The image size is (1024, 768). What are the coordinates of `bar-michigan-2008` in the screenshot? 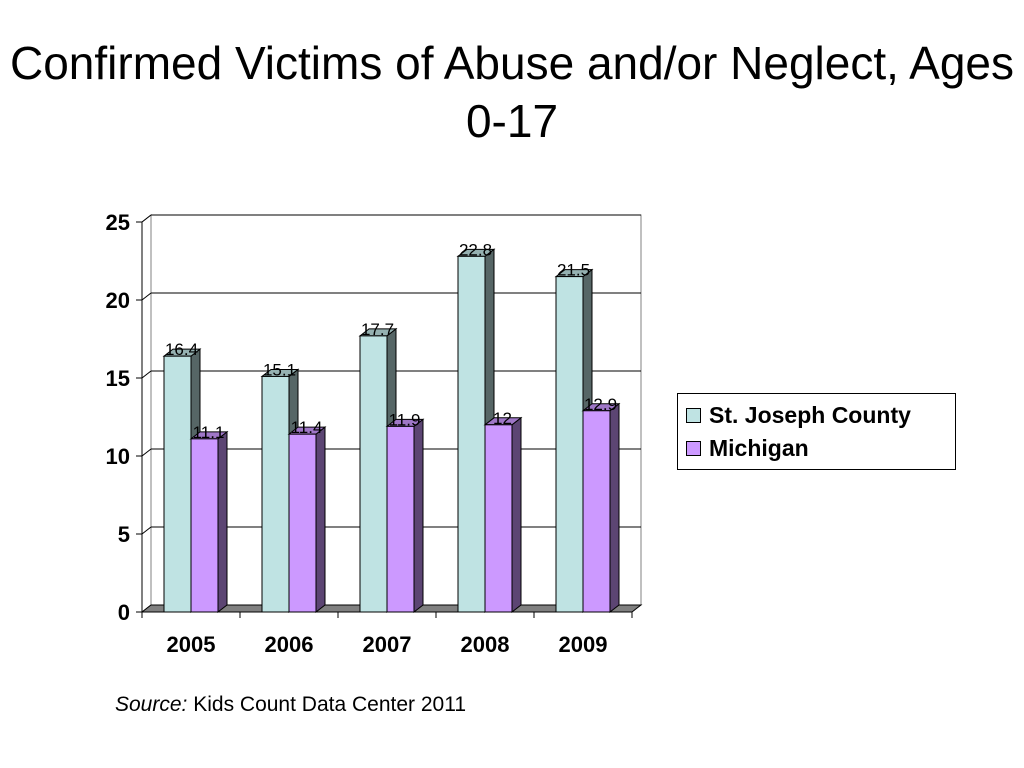 It's located at (498, 518).